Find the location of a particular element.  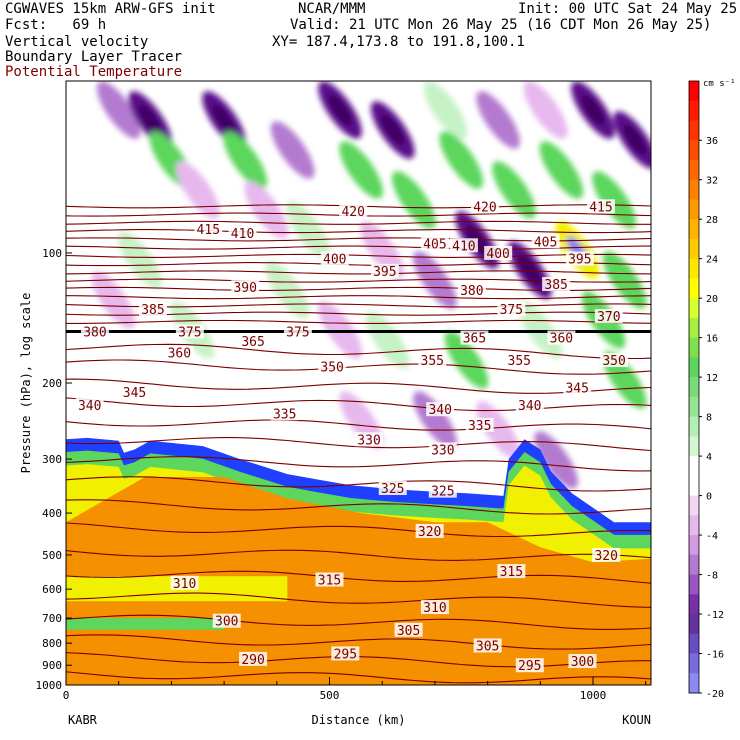

theta-label: 350 is located at coordinates (331, 367).